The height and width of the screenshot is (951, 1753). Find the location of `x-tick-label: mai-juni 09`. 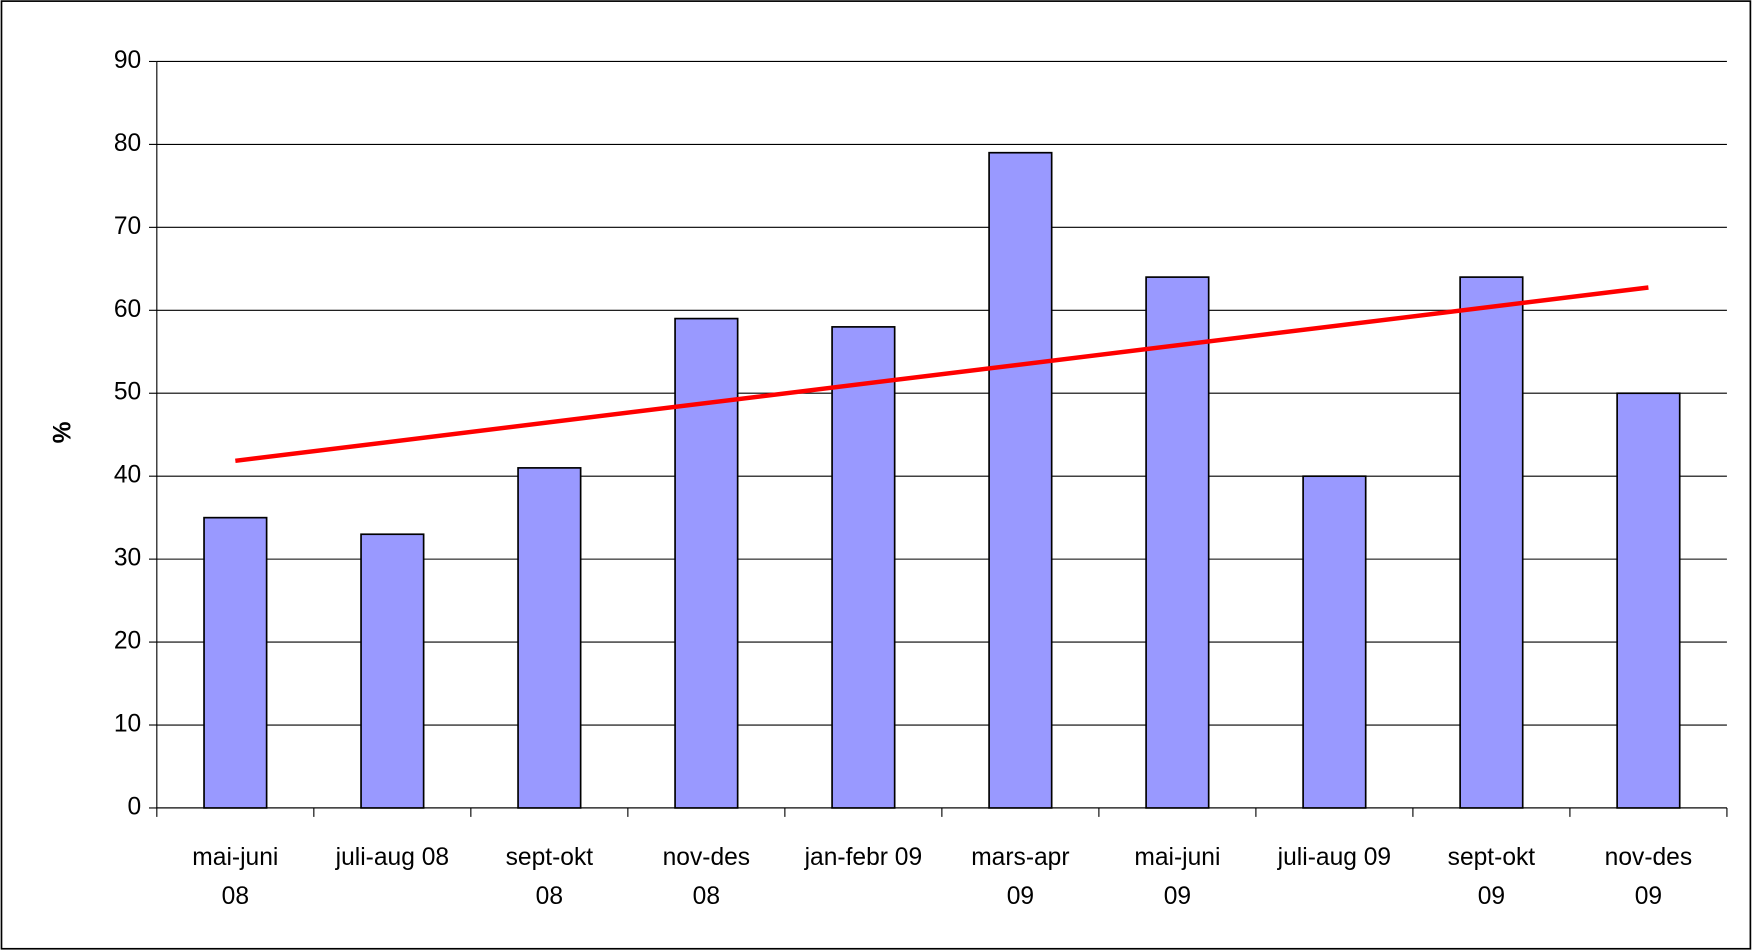

x-tick-label: mai-juni 09 is located at coordinates (1177, 876).